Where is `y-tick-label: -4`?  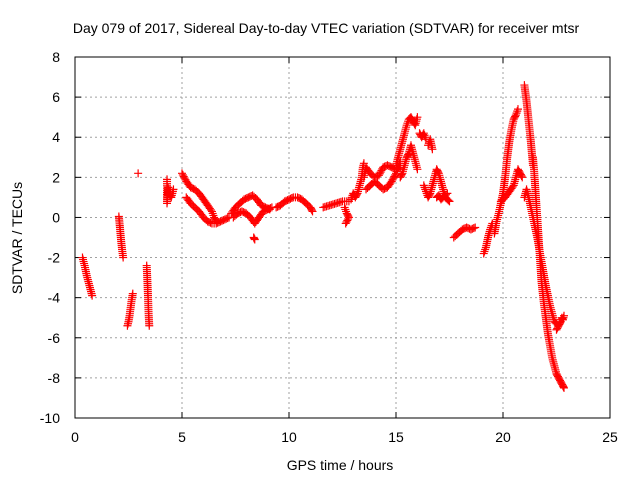
y-tick-label: -4 is located at coordinates (54, 298).